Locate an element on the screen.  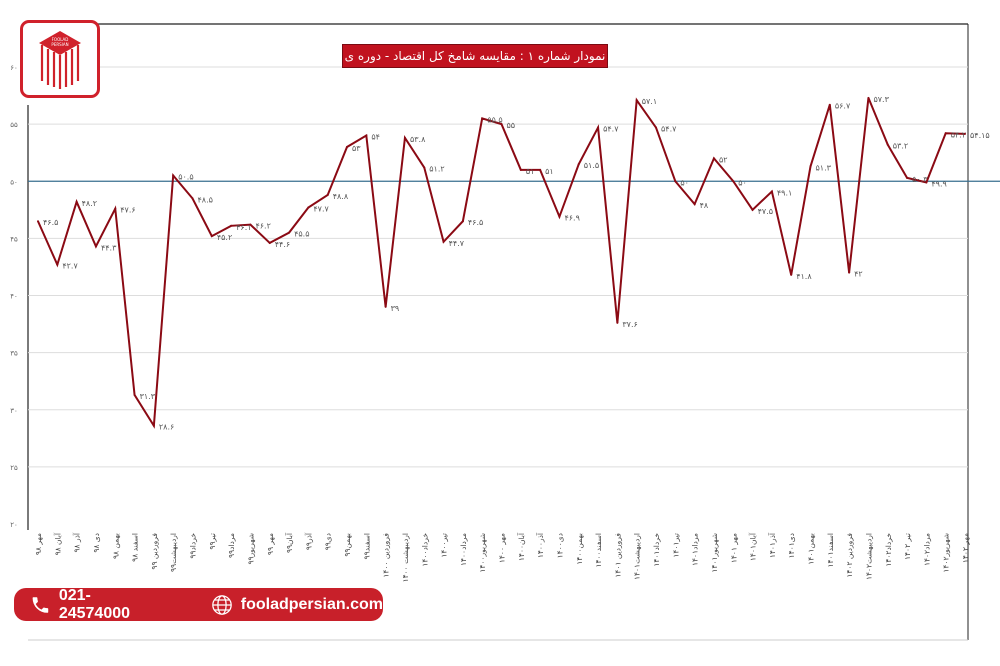
data-label: ۴۲.۷ is located at coordinates (70, 266).